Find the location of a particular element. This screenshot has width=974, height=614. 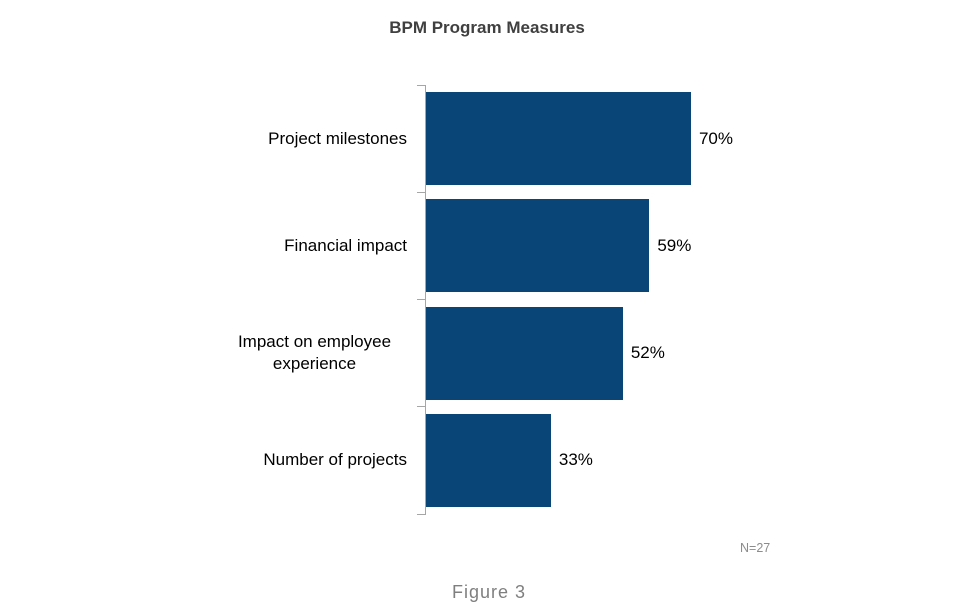

category-label: Financial impact is located at coordinates (345, 245).